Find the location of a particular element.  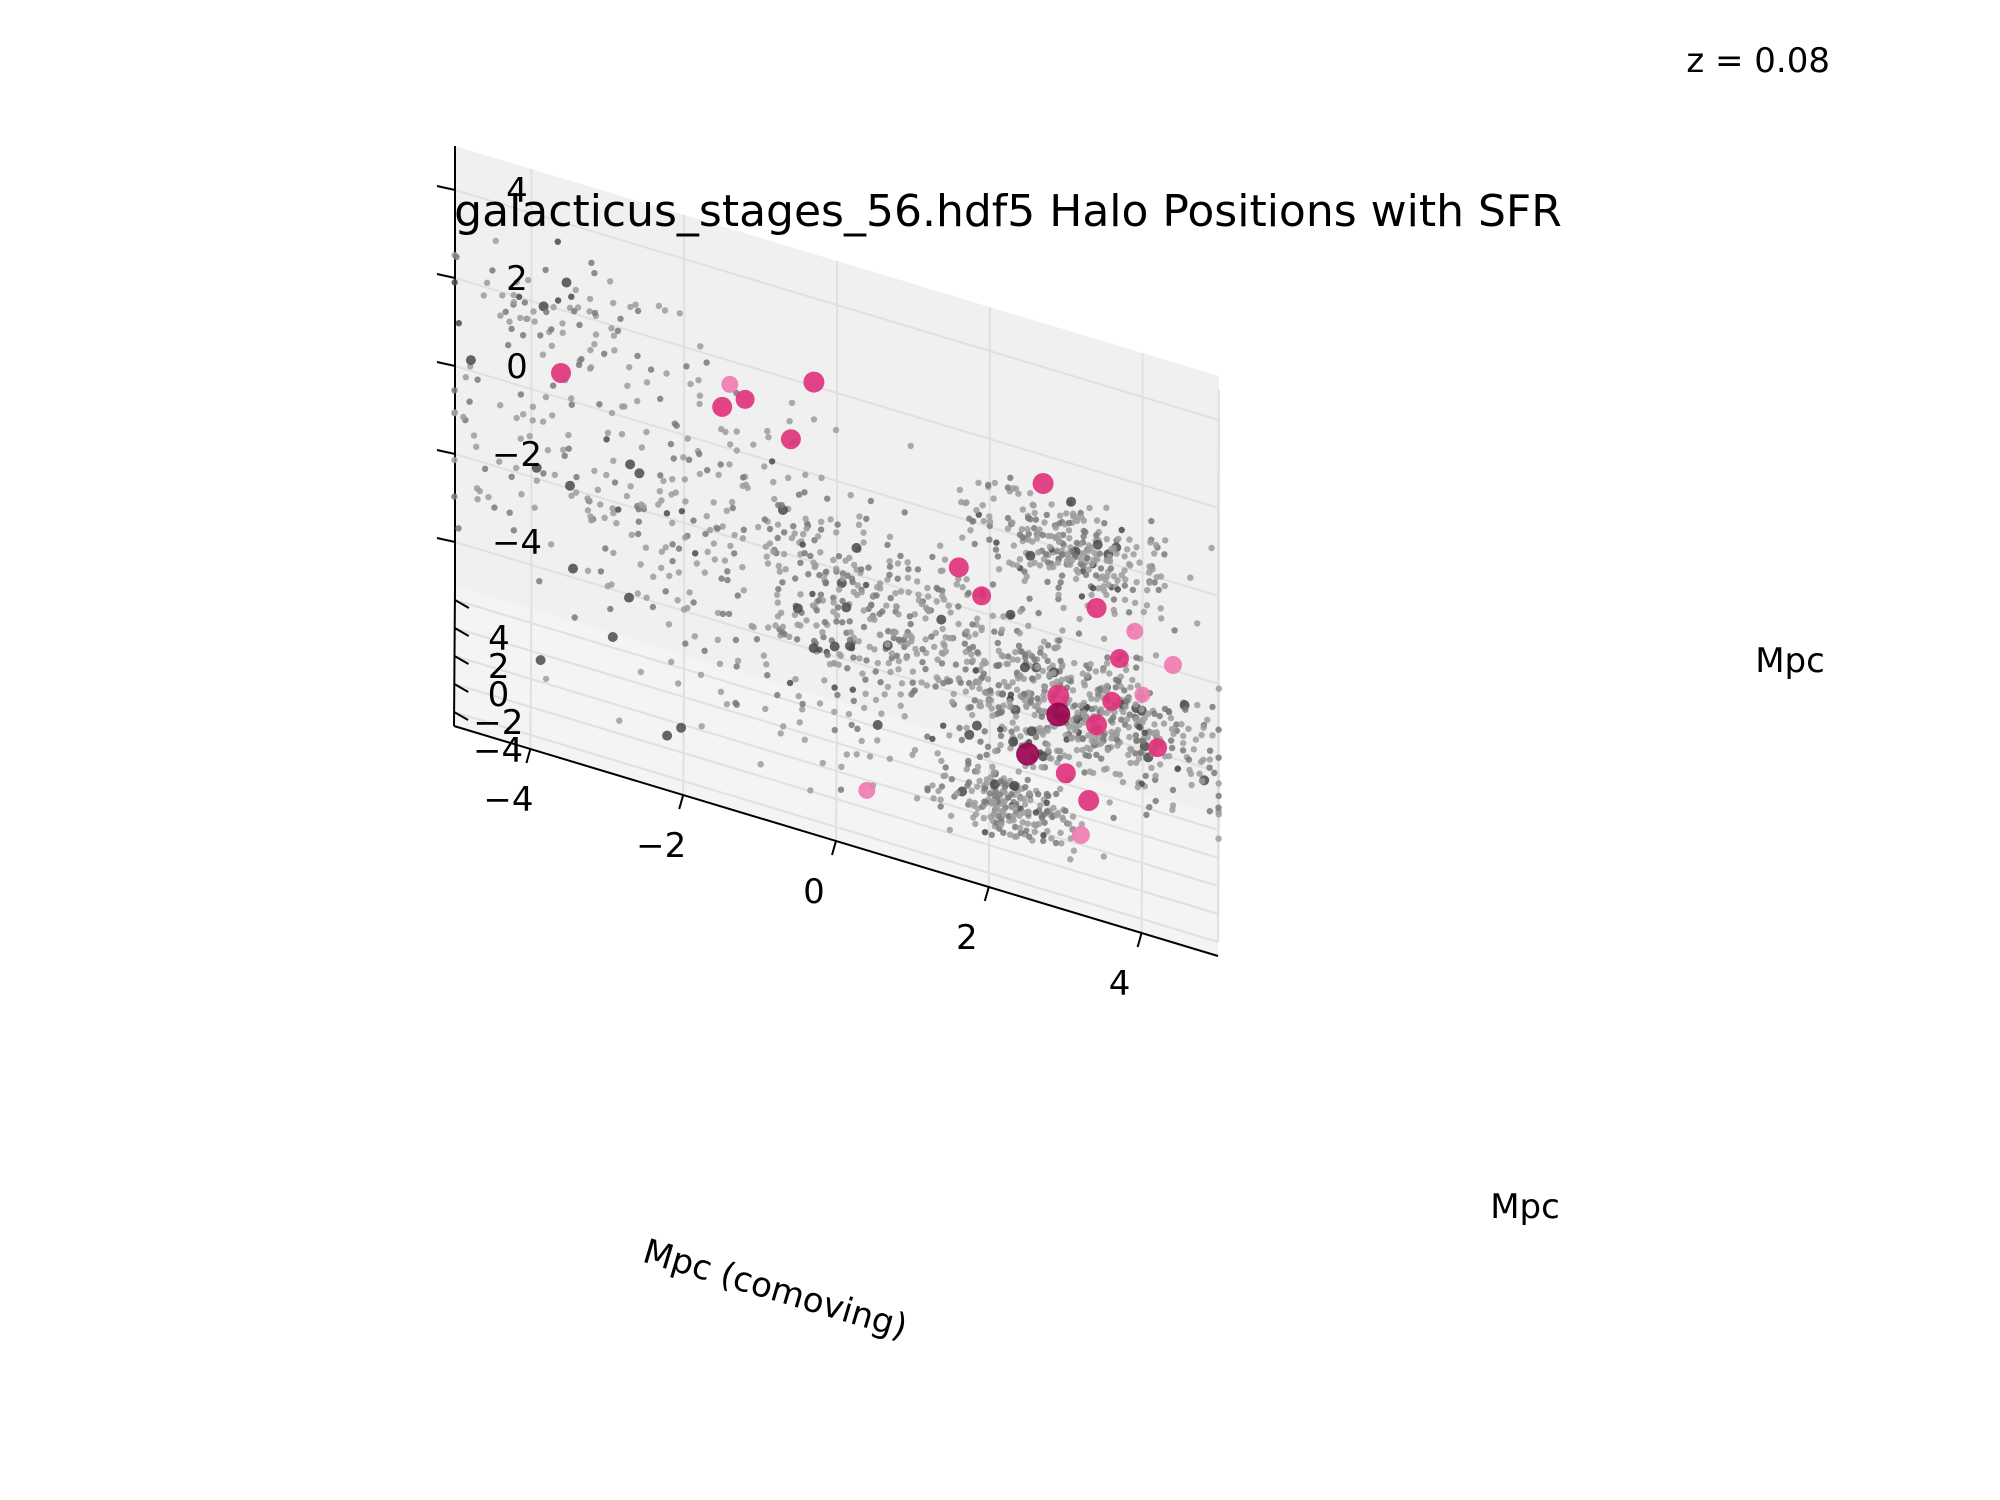

sfr-halo-point is located at coordinates (1058, 714).